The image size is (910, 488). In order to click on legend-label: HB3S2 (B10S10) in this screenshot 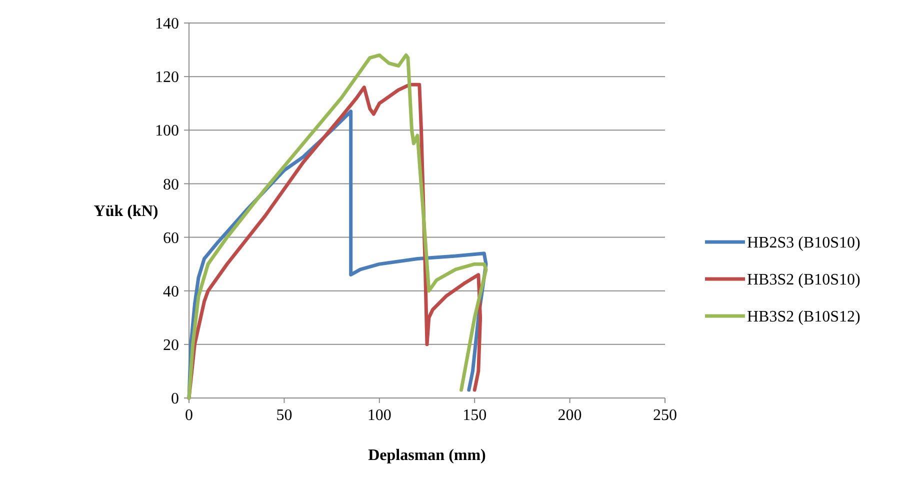, I will do `click(803, 280)`.